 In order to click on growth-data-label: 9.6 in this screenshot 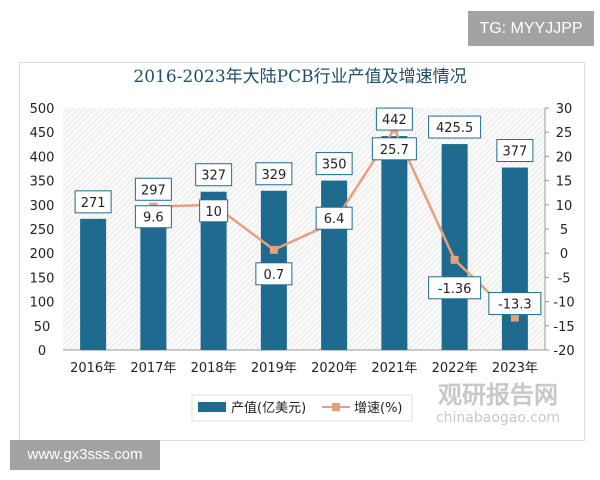, I will do `click(153, 218)`.